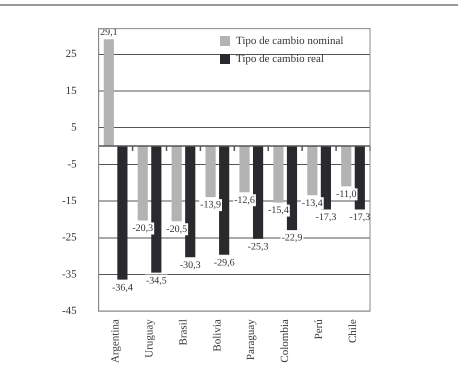  What do you see at coordinates (211, 205) in the screenshot?
I see `data-label: -13,9` at bounding box center [211, 205].